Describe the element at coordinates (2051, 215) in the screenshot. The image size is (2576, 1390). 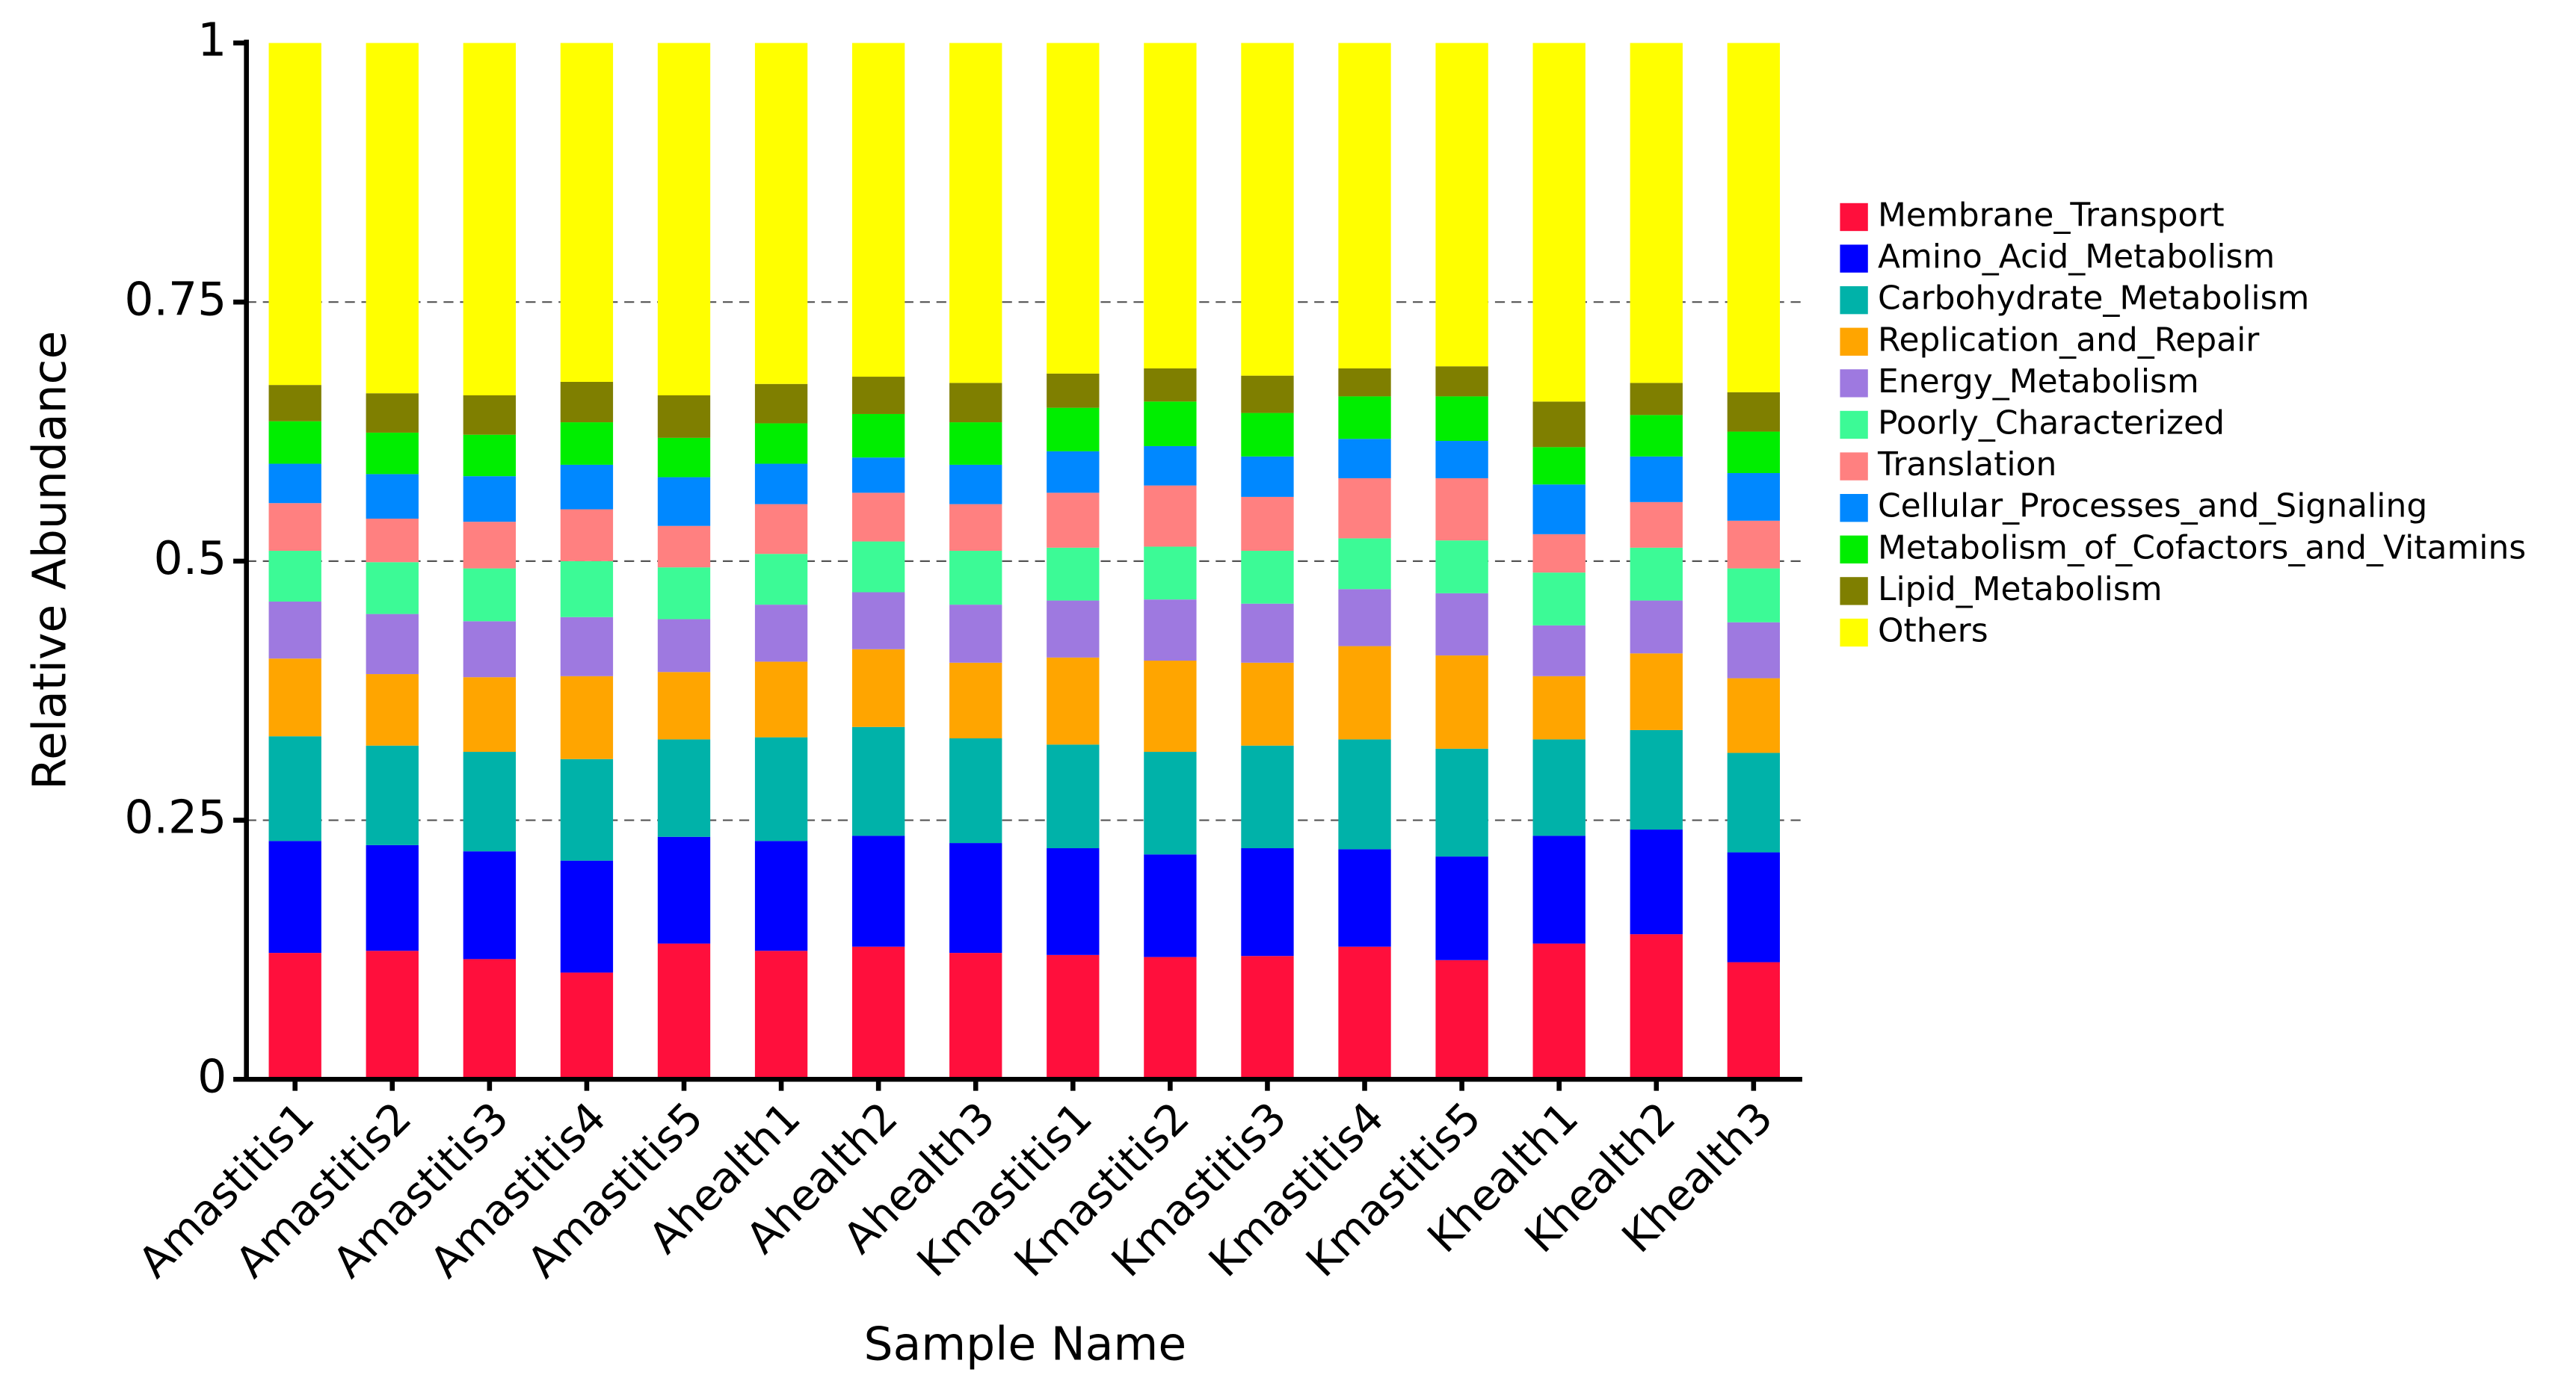
I see `legend-label: Membrane_Transport` at that location.